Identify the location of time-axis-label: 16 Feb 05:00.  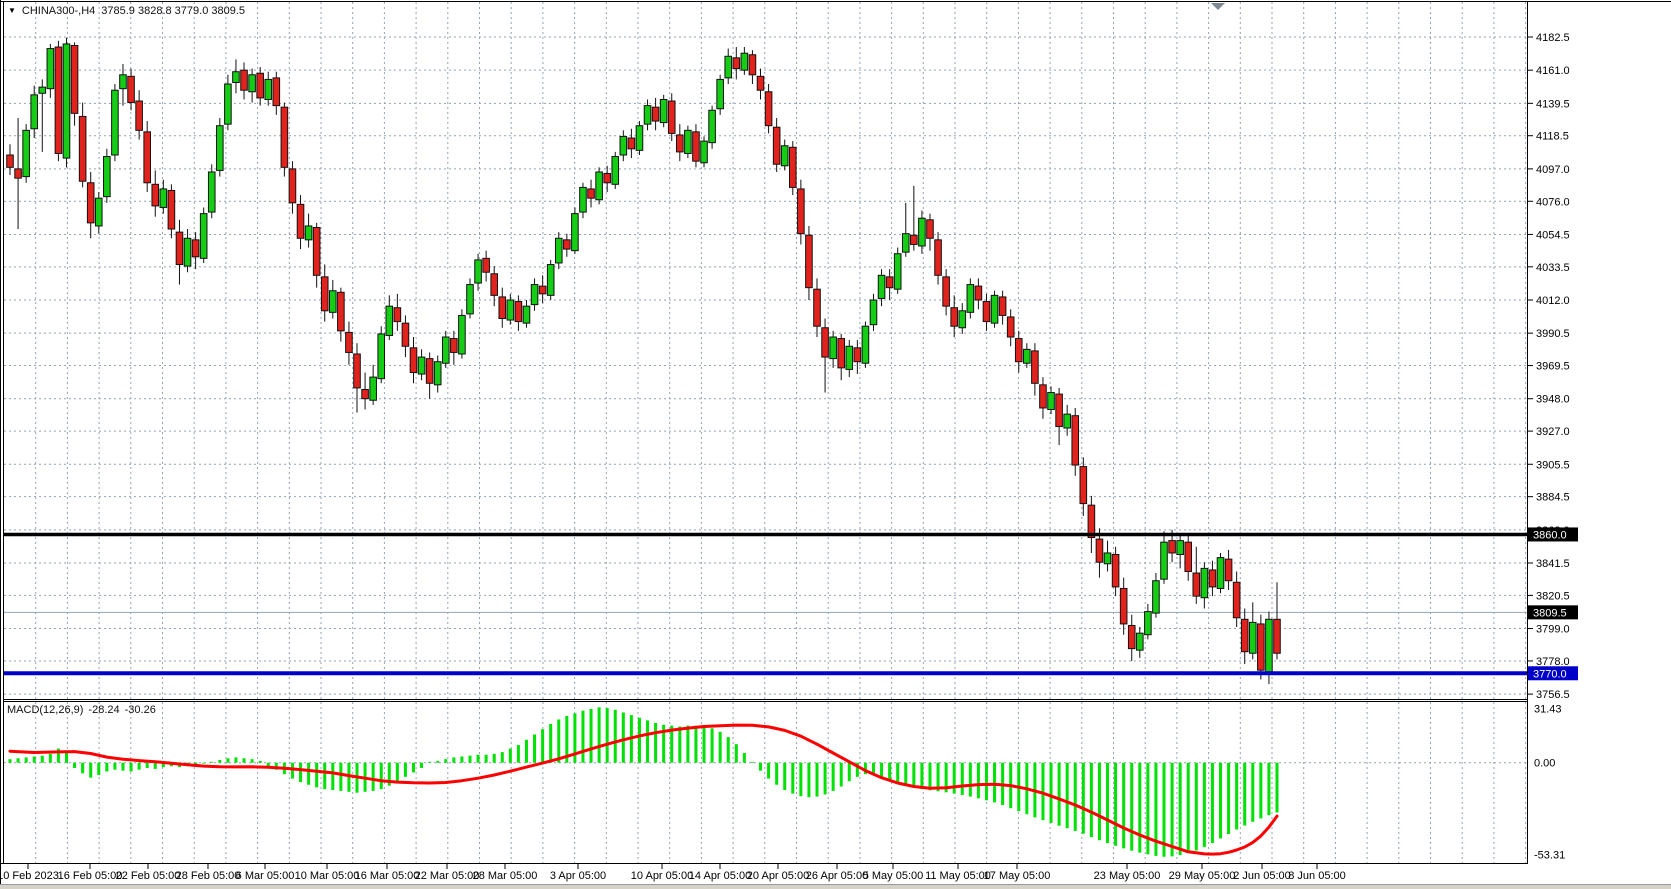
(90, 876).